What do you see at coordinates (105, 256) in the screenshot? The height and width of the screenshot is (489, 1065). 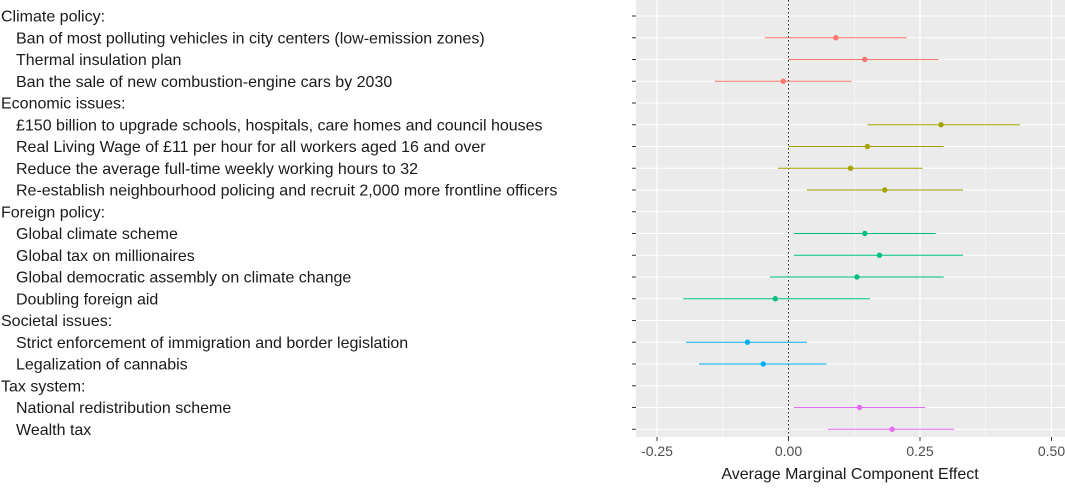 I see `row-label: Global tax on millionaires` at bounding box center [105, 256].